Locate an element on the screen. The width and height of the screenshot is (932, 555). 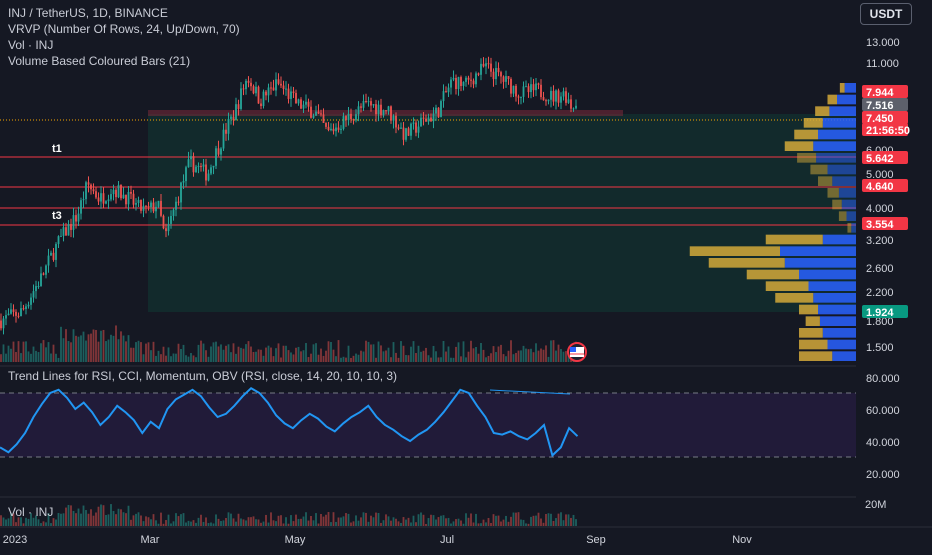
price-scale is located at coordinates (894, 275).